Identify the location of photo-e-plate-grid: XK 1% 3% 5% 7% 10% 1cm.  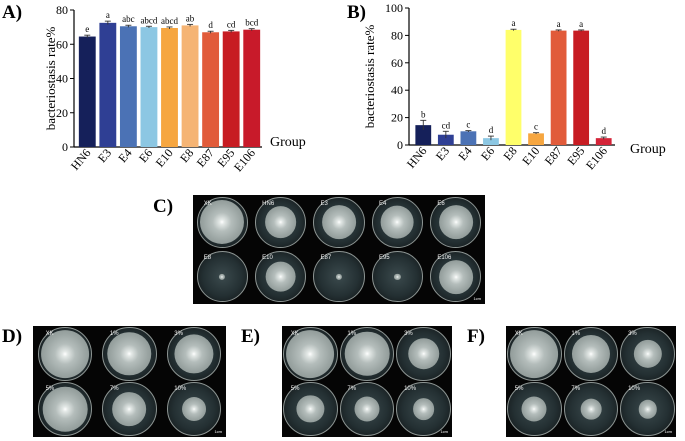
(367, 381).